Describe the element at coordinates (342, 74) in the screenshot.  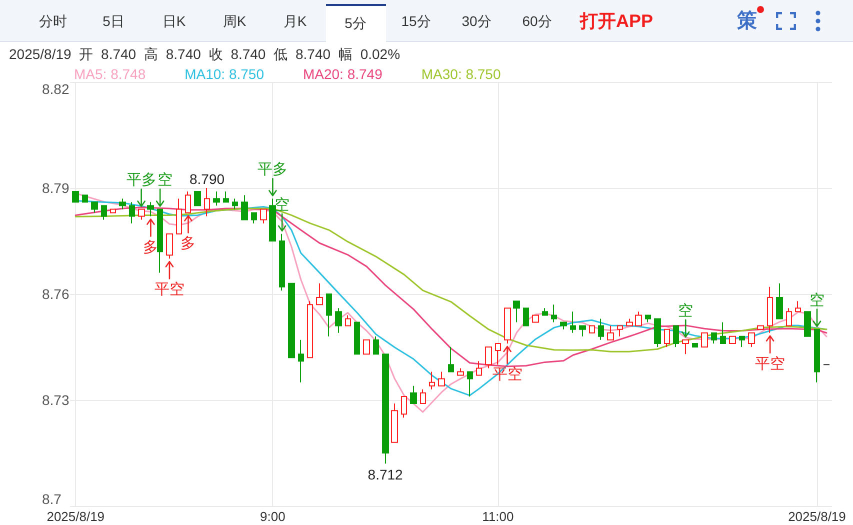
I see `text: MA20: 8.749` at that location.